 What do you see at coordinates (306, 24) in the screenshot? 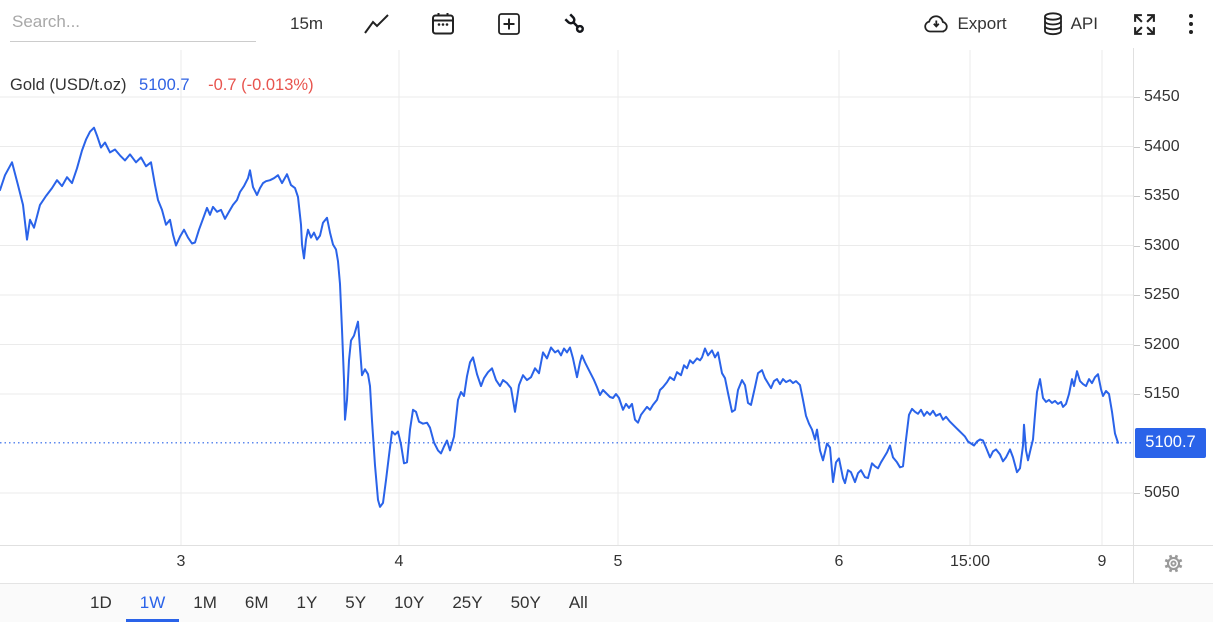
I see `interval-selector: 15m` at bounding box center [306, 24].